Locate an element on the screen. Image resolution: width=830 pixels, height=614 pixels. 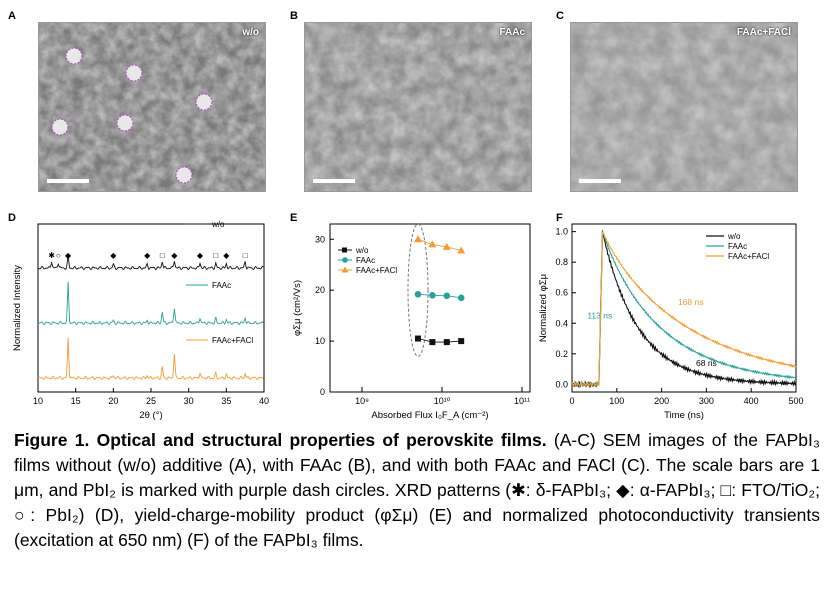
y-tick-label: 0.8 is located at coordinates (561, 262).